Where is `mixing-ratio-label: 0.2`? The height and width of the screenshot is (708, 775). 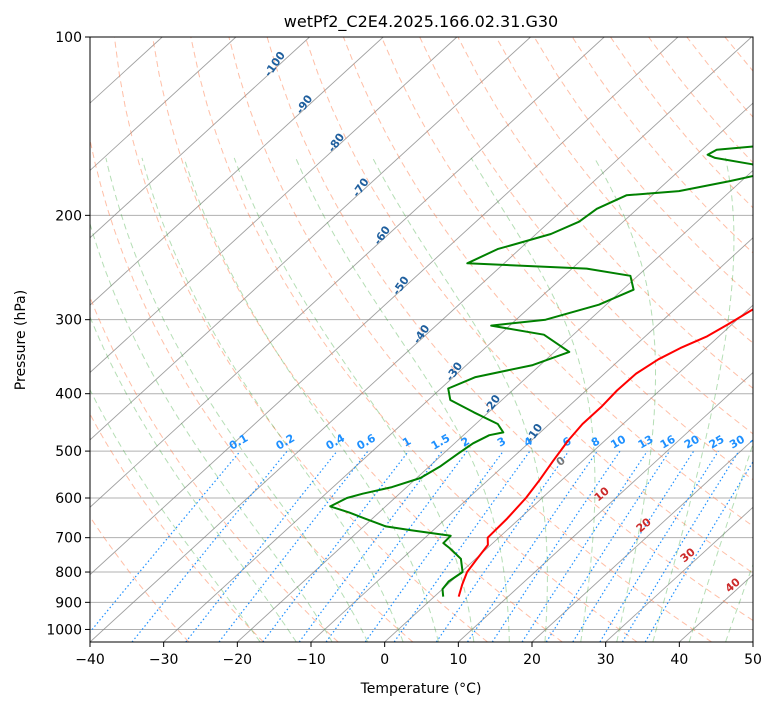
mixing-ratio-label: 0.2 is located at coordinates (285, 442).